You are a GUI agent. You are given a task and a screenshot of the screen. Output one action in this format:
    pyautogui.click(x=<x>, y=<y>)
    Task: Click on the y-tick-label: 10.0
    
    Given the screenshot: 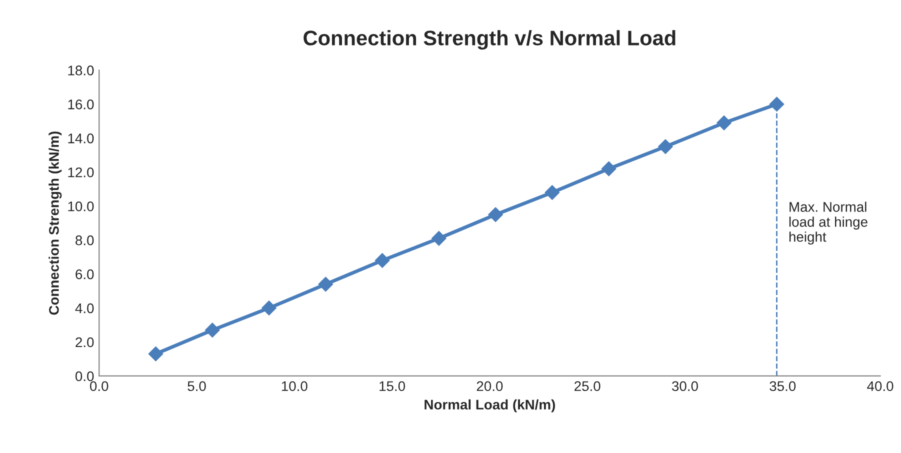 What is the action you would take?
    pyautogui.click(x=81, y=206)
    